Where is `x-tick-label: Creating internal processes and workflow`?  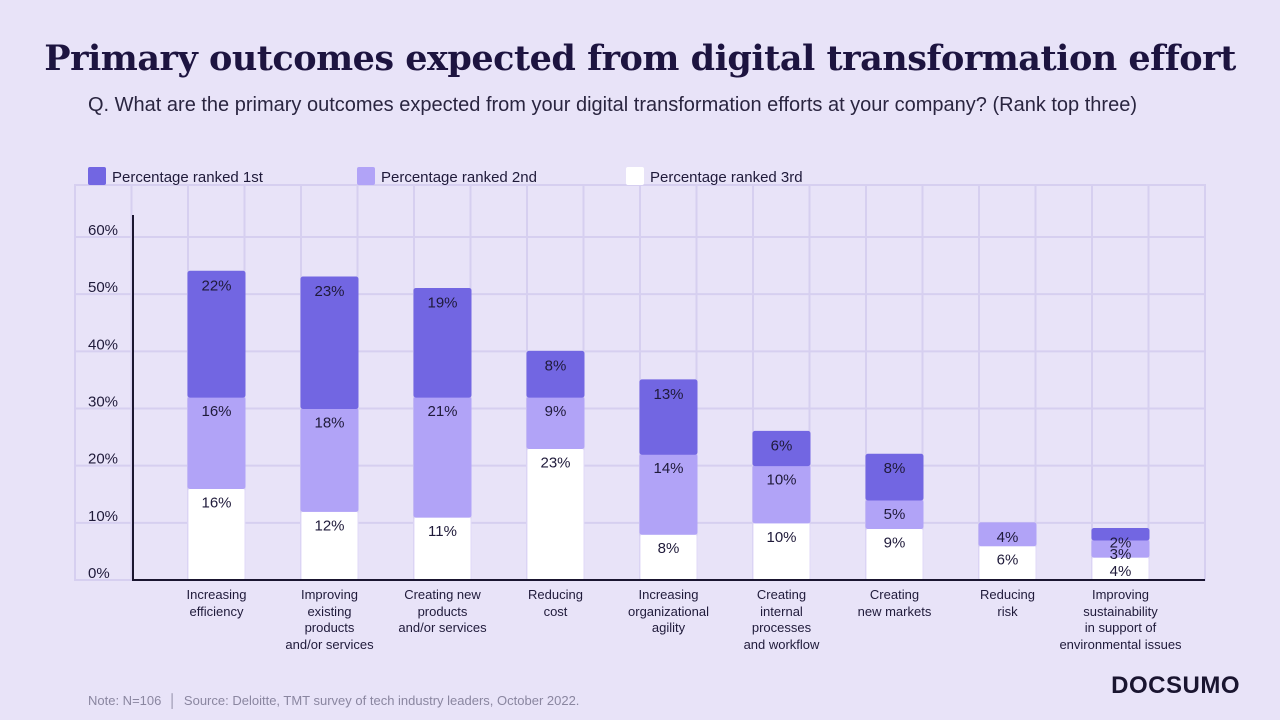 x-tick-label: Creating internal processes and workflow is located at coordinates (781, 619).